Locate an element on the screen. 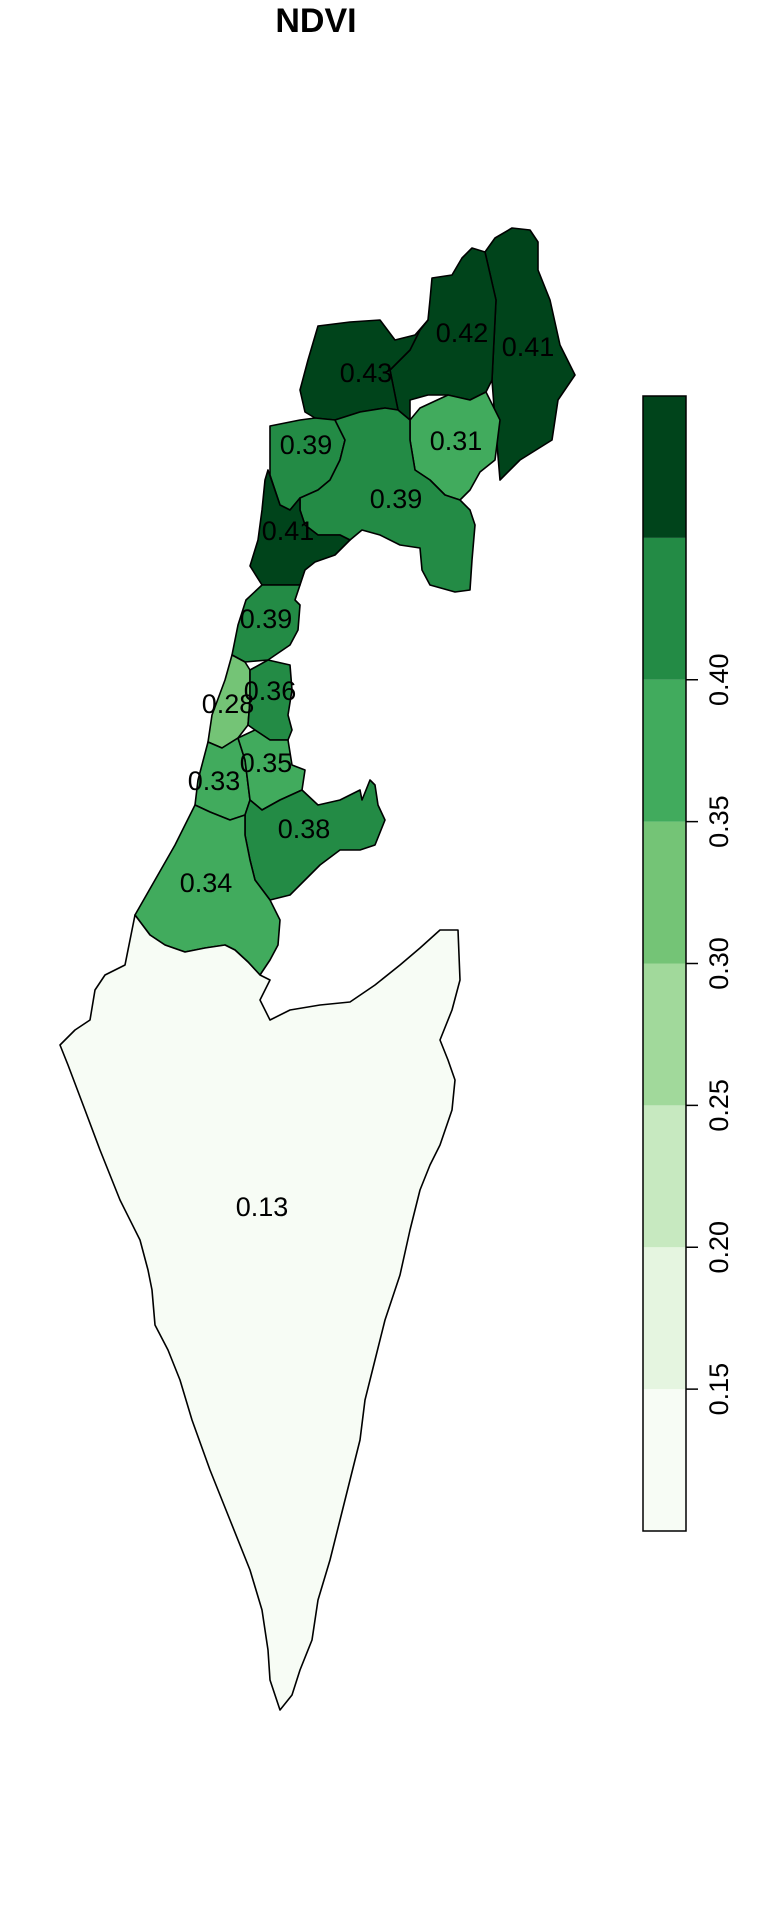 This screenshot has height=1920, width=768. legend-tick-label: 0.25 is located at coordinates (719, 1105).